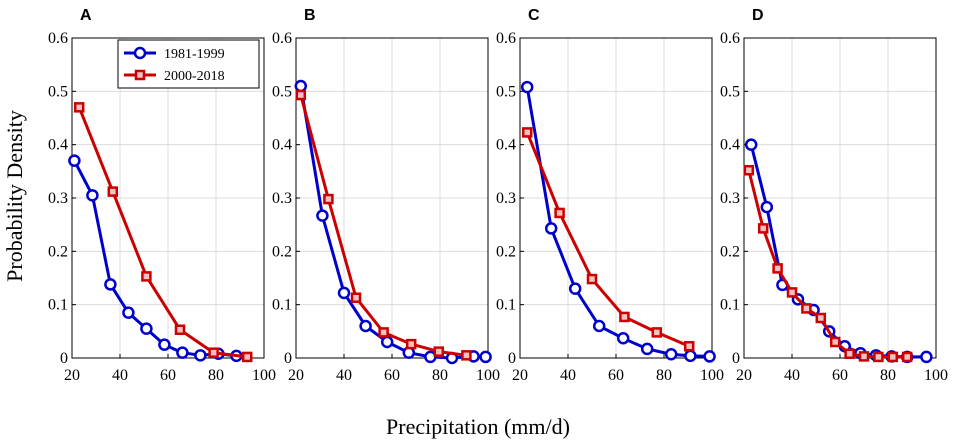  Describe the element at coordinates (14, 196) in the screenshot. I see `y-axis-title: Probability Density` at that location.